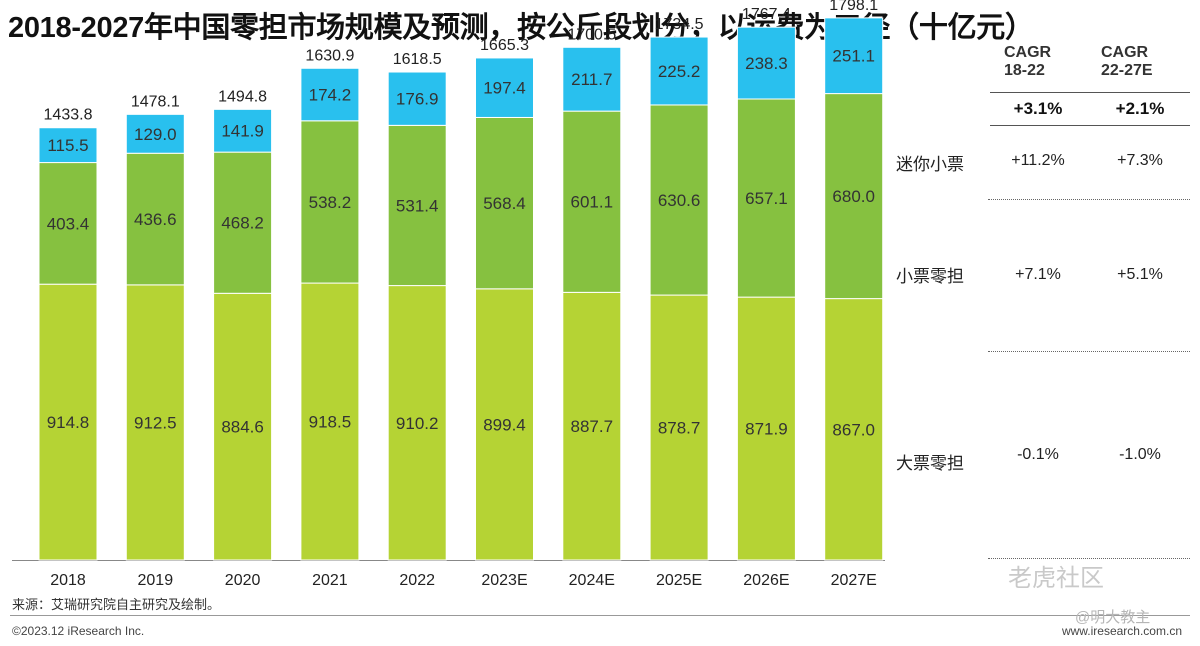  Describe the element at coordinates (766, 580) in the screenshot. I see `x-tick-label: 2026E` at that location.